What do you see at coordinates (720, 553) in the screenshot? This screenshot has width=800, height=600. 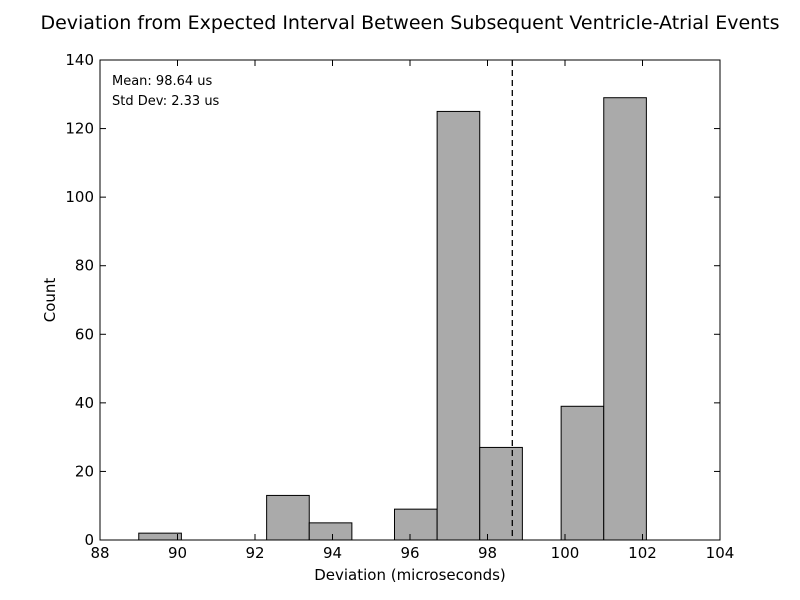 I see `x-tick-label: 104` at bounding box center [720, 553].